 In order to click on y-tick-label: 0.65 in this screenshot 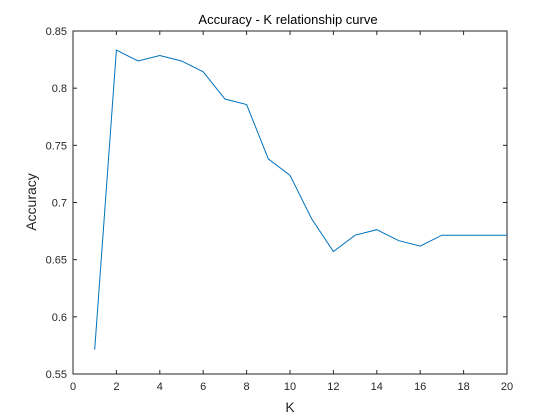, I will do `click(56, 261)`.